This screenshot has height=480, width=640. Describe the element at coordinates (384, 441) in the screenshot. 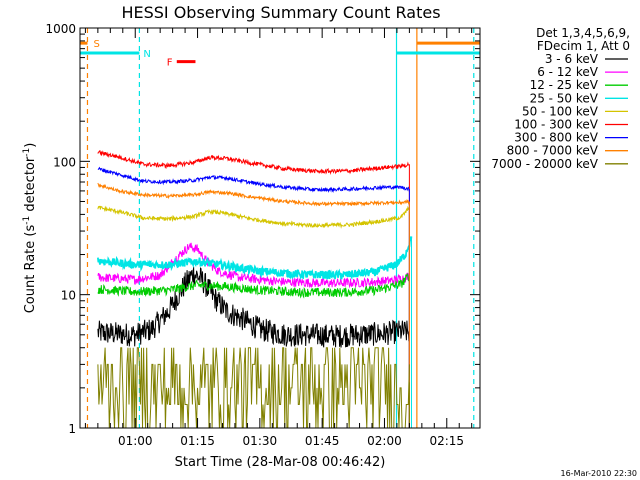

I see `x-tick-label-4: 02:00` at that location.